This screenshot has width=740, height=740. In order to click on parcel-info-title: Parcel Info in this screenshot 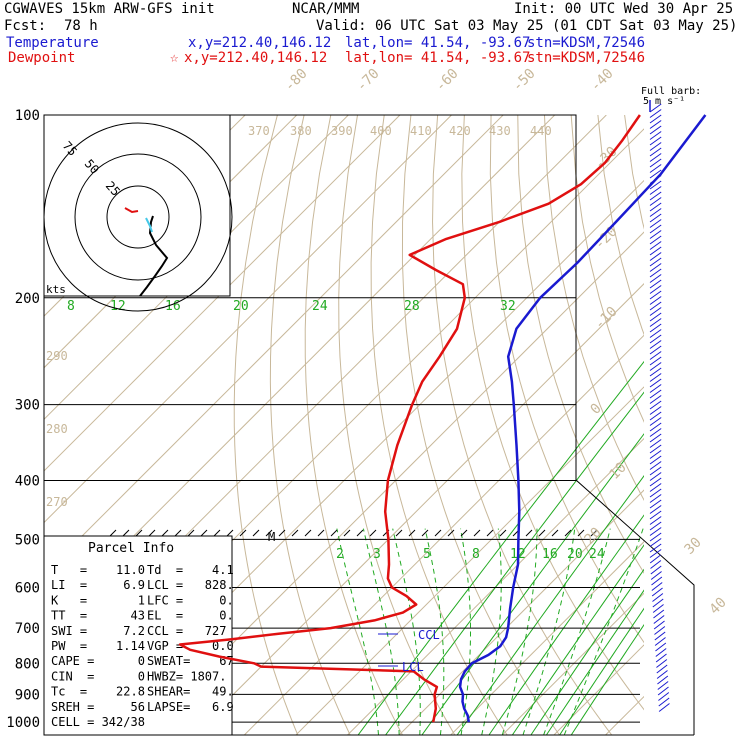, I will do `click(131, 548)`.